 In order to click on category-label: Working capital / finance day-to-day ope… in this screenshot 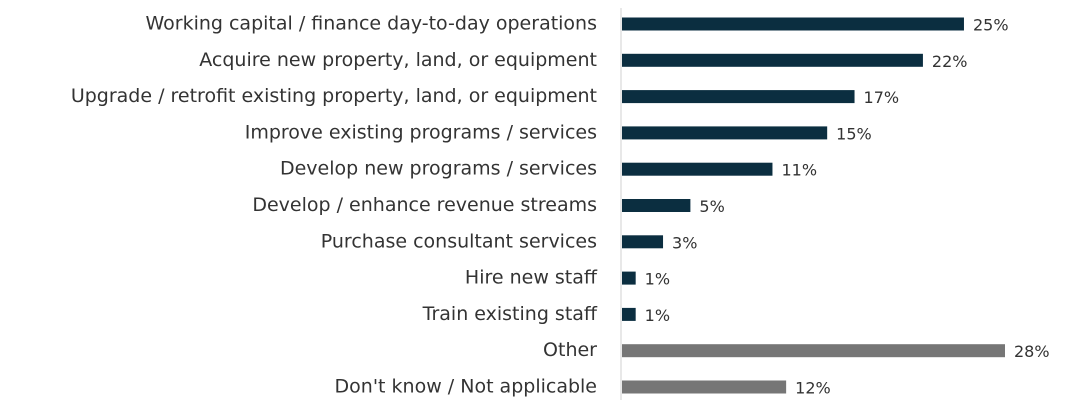, I will do `click(371, 24)`.